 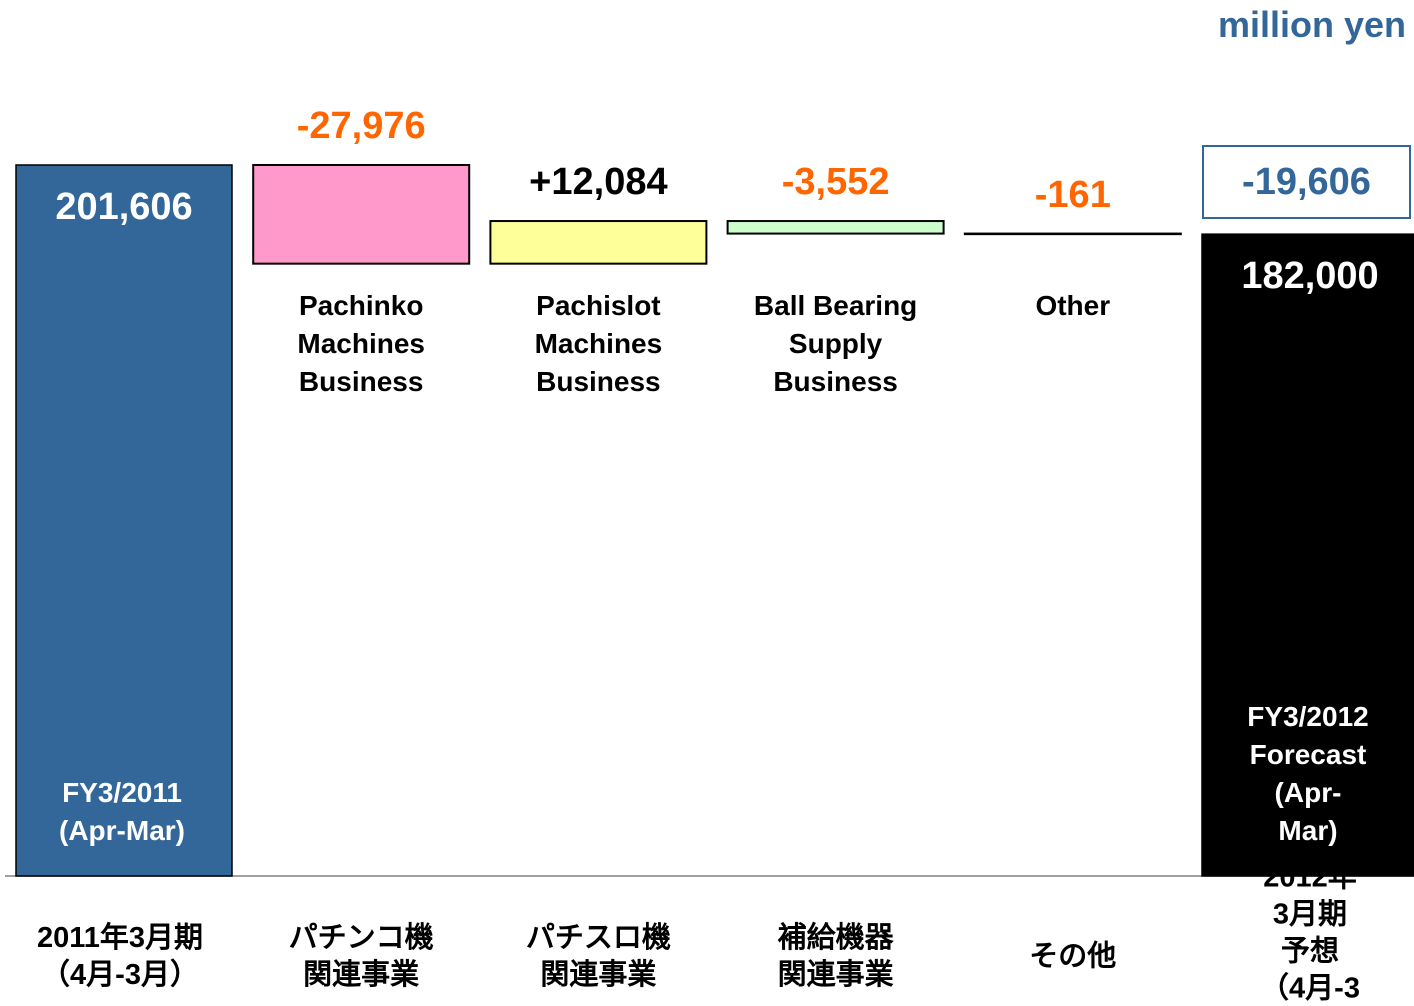 What do you see at coordinates (598, 956) in the screenshot?
I see `category-label-ja: パチスロ機 関連事業` at bounding box center [598, 956].